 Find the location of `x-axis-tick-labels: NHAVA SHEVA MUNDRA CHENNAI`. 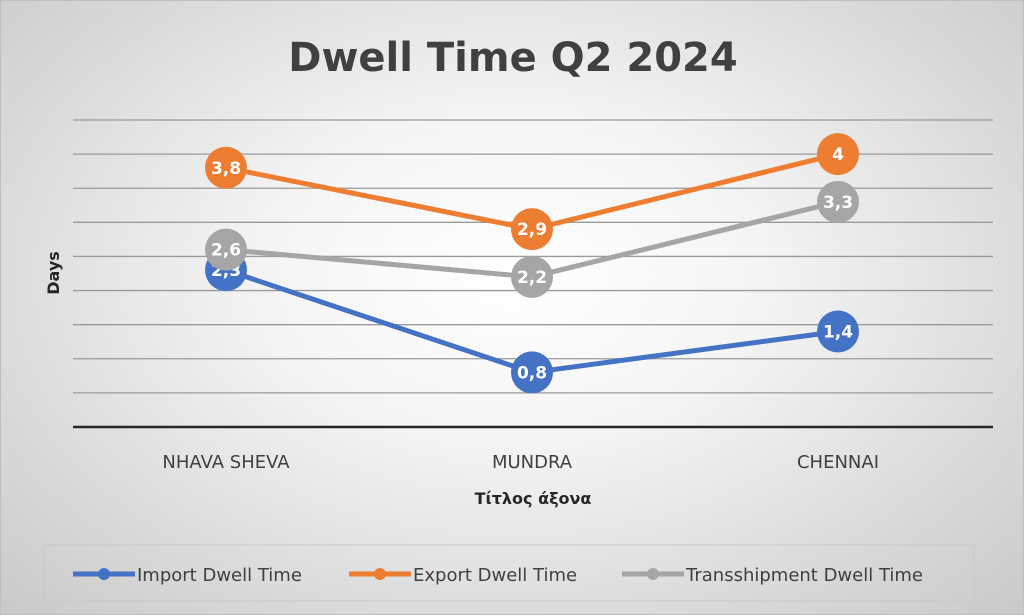

x-axis-tick-labels: NHAVA SHEVA MUNDRA CHENNAI is located at coordinates (520, 462).